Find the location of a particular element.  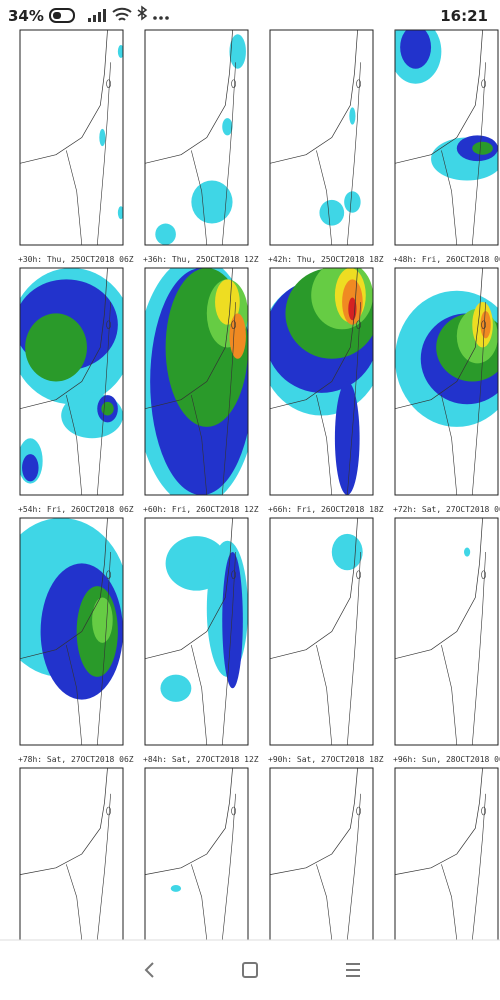

menu-button is located at coordinates (353, 970).